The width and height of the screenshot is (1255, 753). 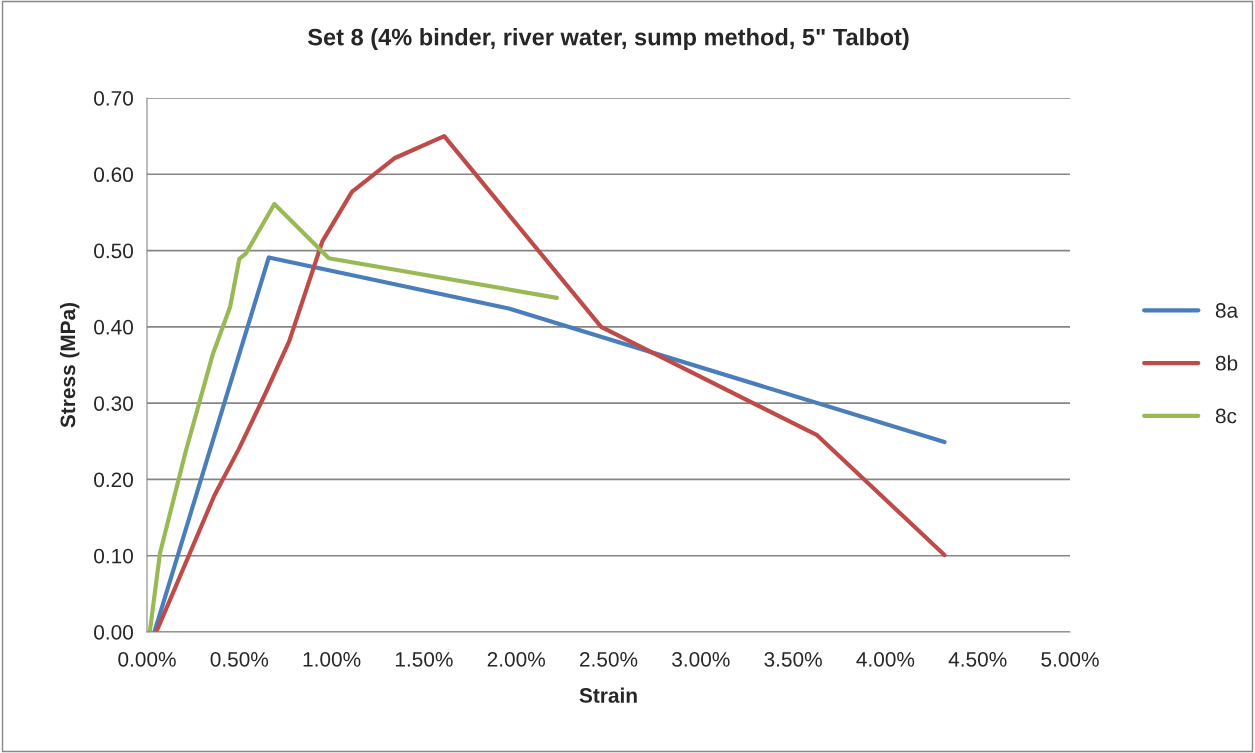 What do you see at coordinates (113, 480) in the screenshot?
I see `y-tick-label: 0.20` at bounding box center [113, 480].